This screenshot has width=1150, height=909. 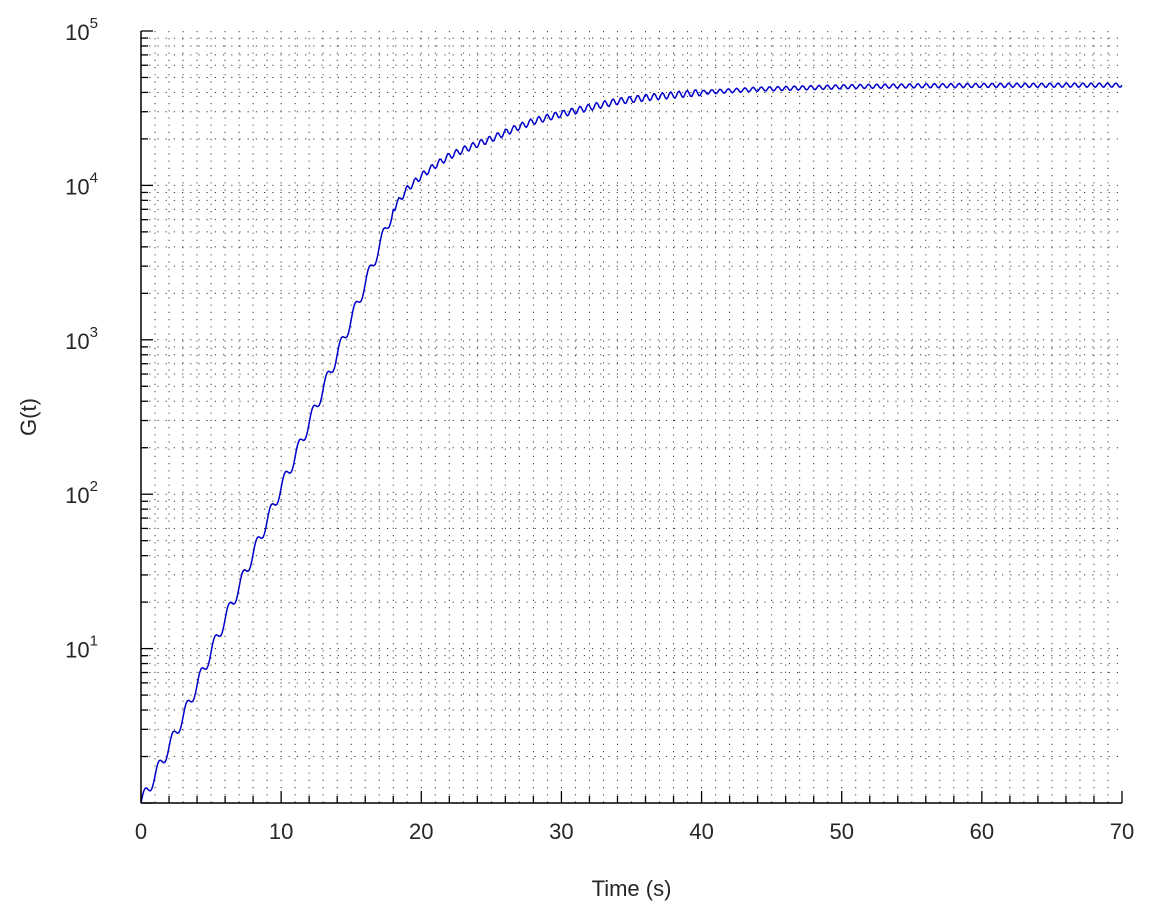 I want to click on x-tick-label: 50, so click(x=841, y=831).